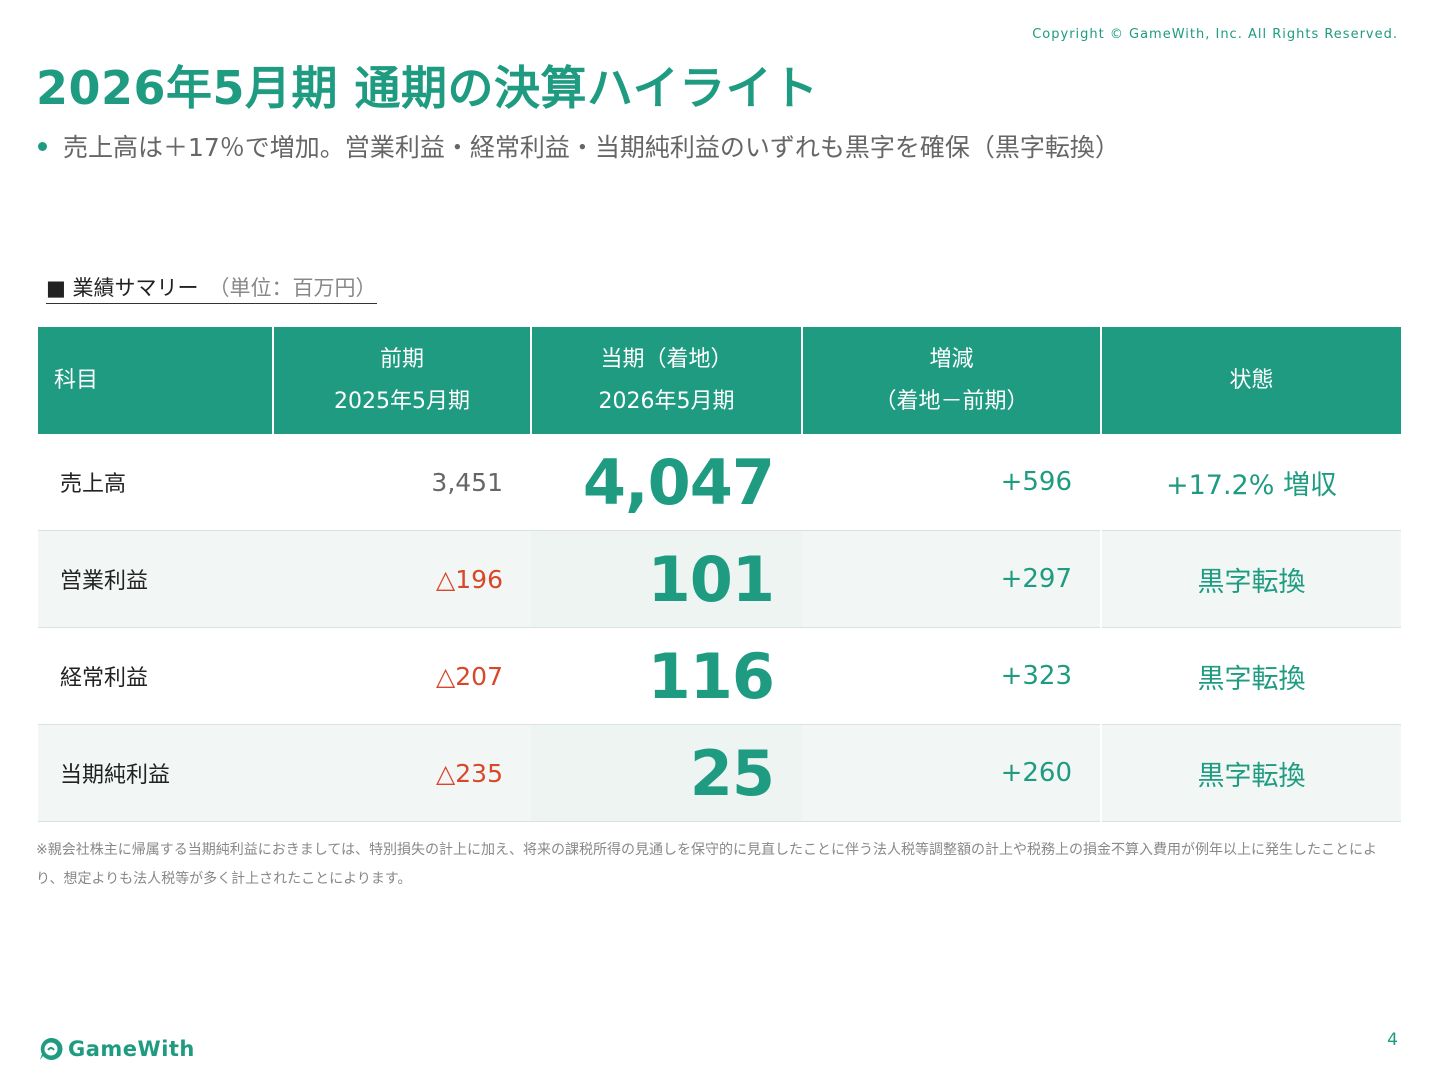  What do you see at coordinates (122, 288) in the screenshot?
I see `summary-heading-label: ■ 業績サマリー` at bounding box center [122, 288].